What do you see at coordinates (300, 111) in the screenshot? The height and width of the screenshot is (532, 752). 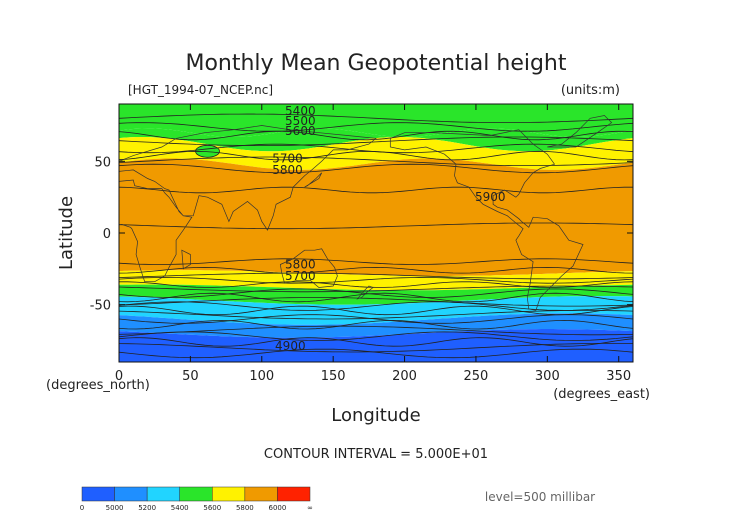 I see `contour-label: 5400` at bounding box center [300, 111].